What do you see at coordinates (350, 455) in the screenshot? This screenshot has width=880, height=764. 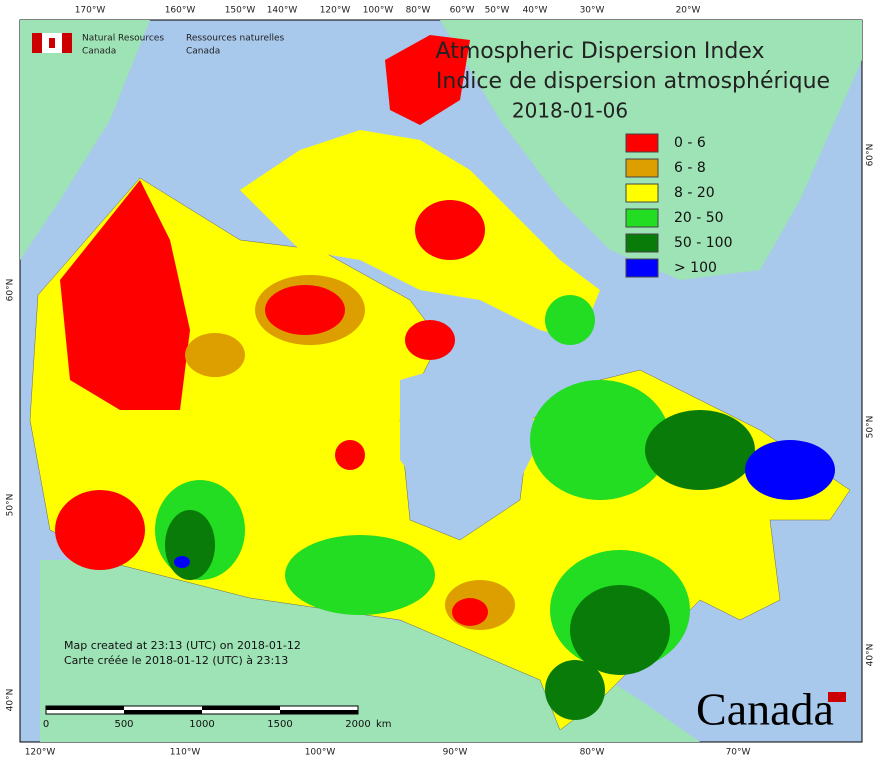 I see `zone-sask` at bounding box center [350, 455].